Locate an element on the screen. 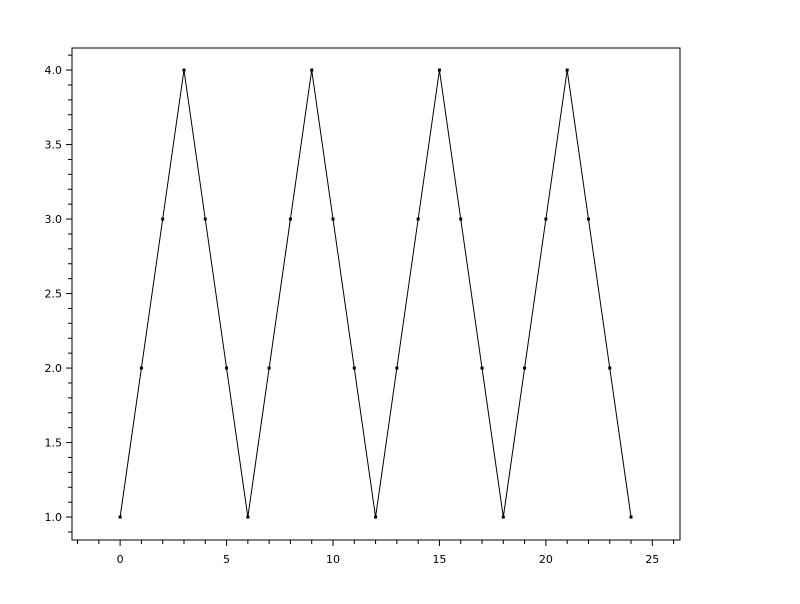 The image size is (800, 604). y-tick-label: 2.0 is located at coordinates (54, 368).